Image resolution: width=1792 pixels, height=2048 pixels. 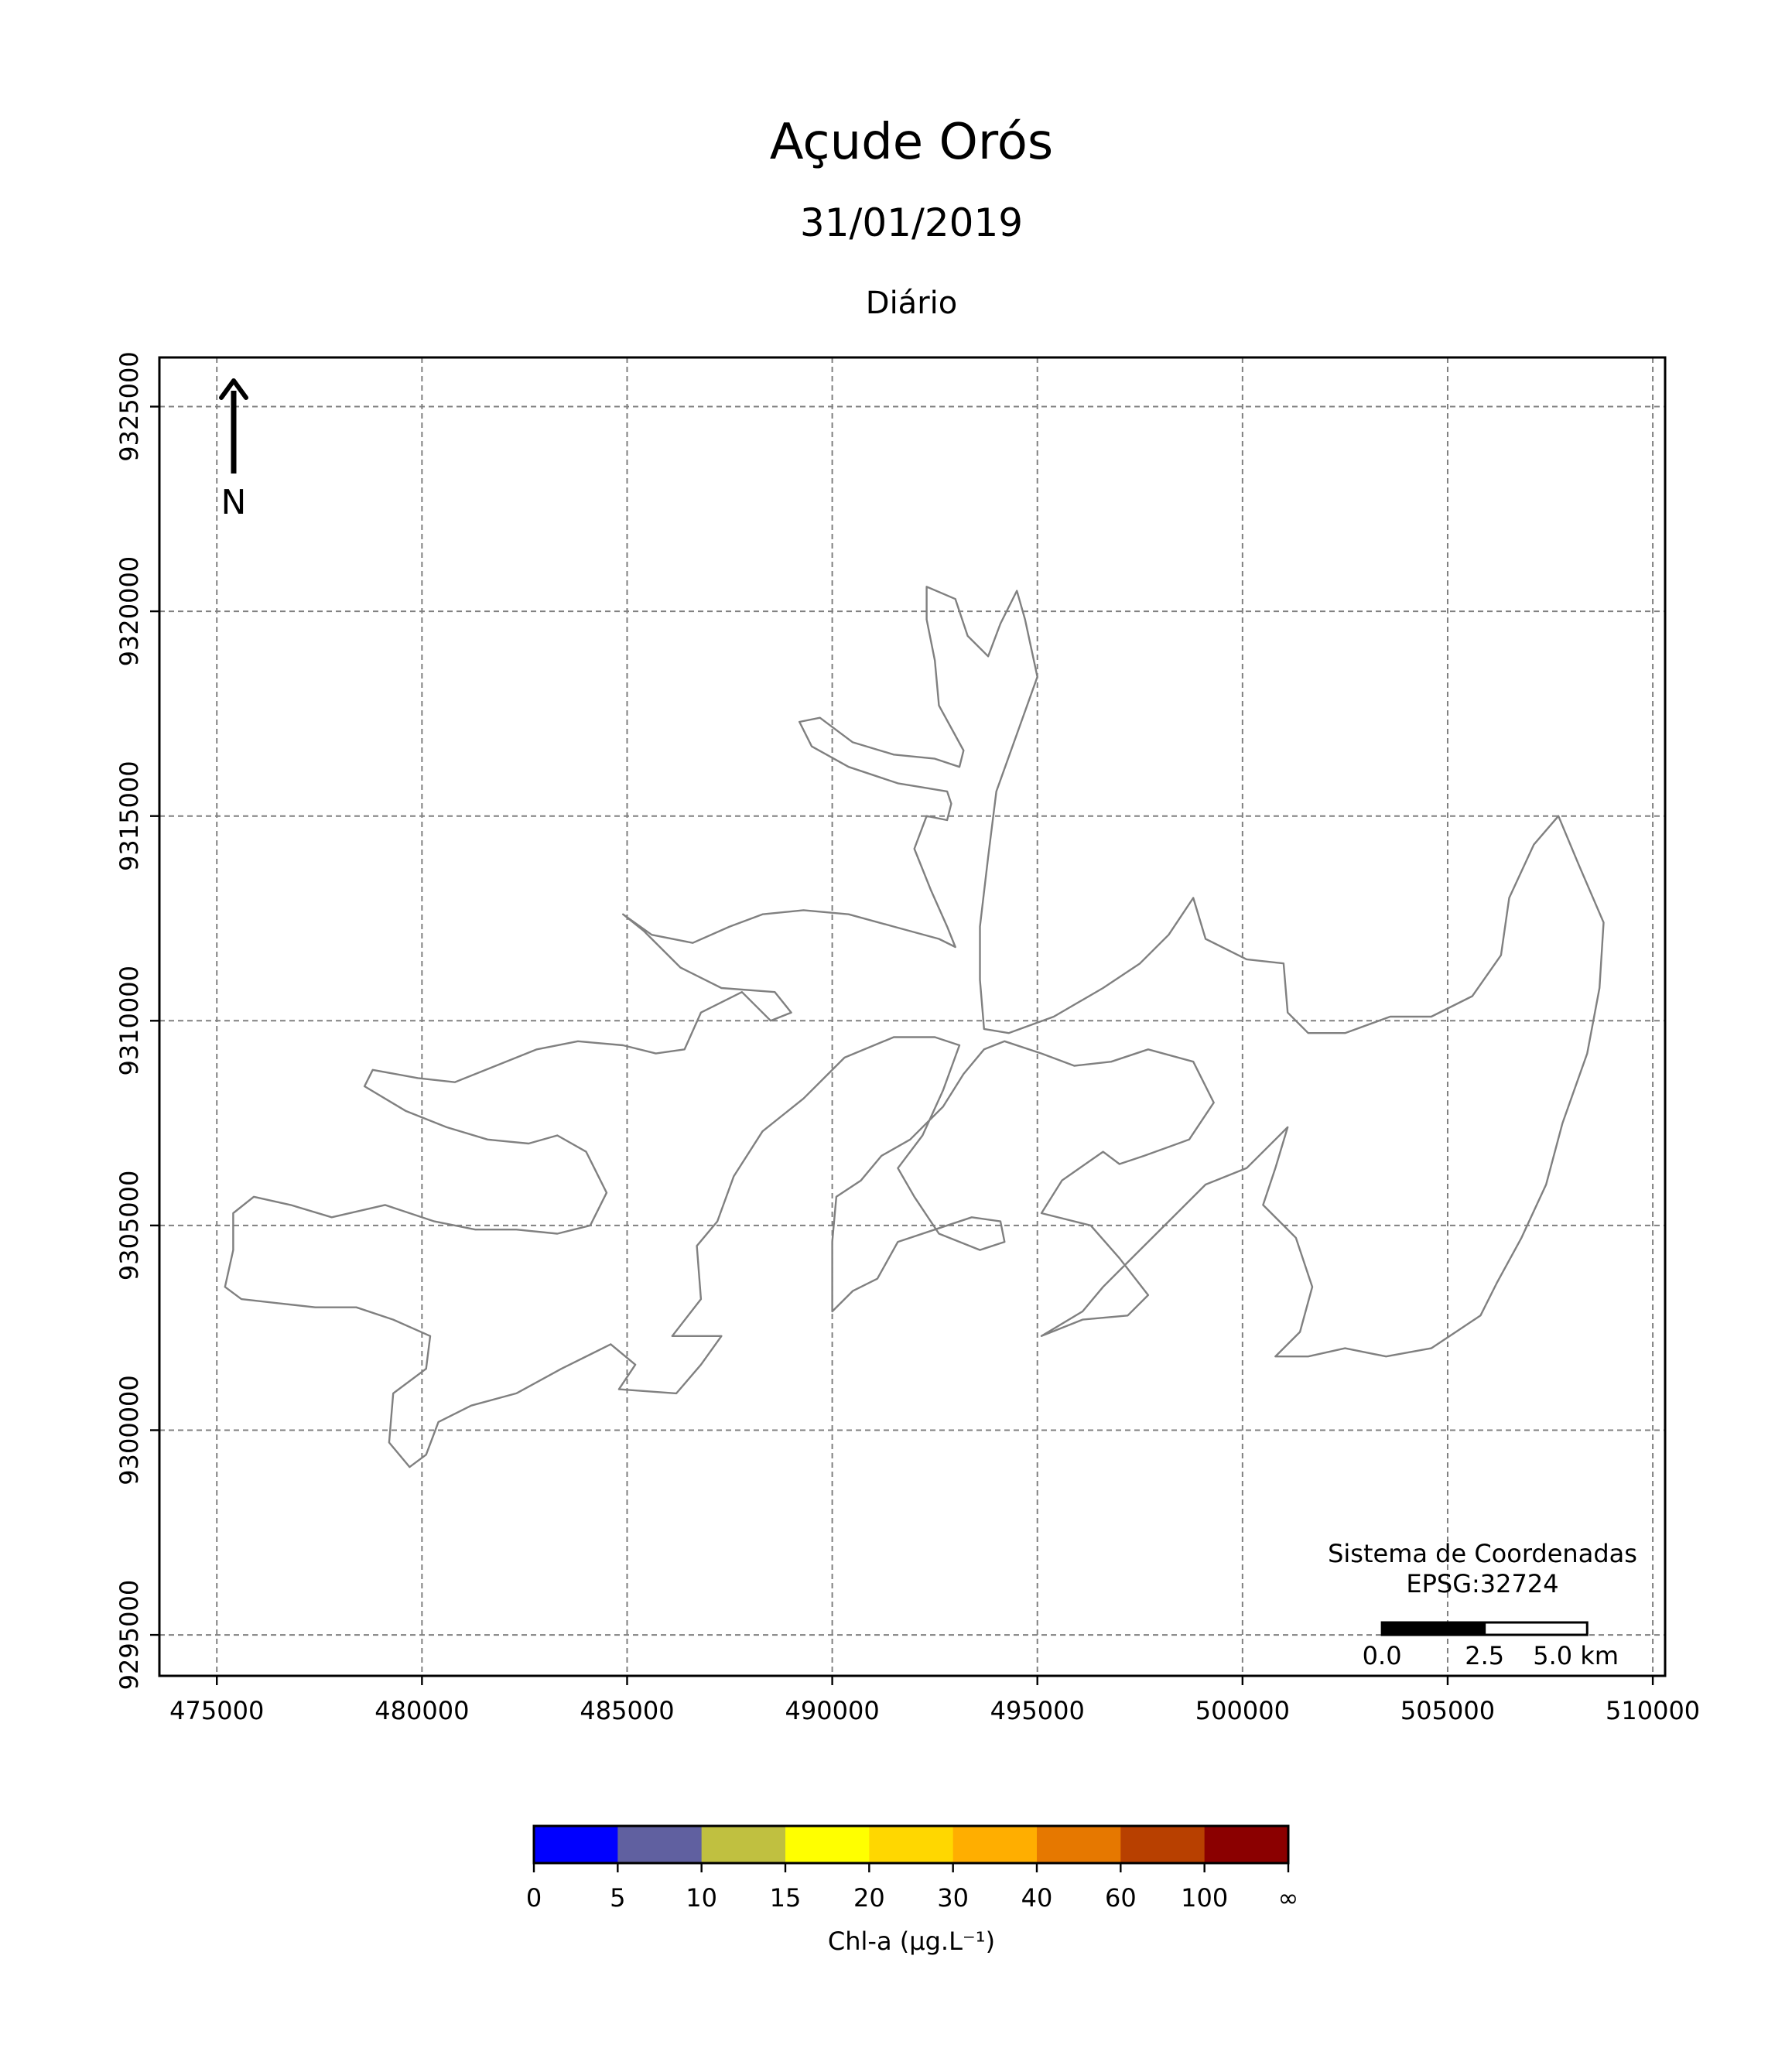 I want to click on x-tick-label: 500000, so click(x=1242, y=1710).